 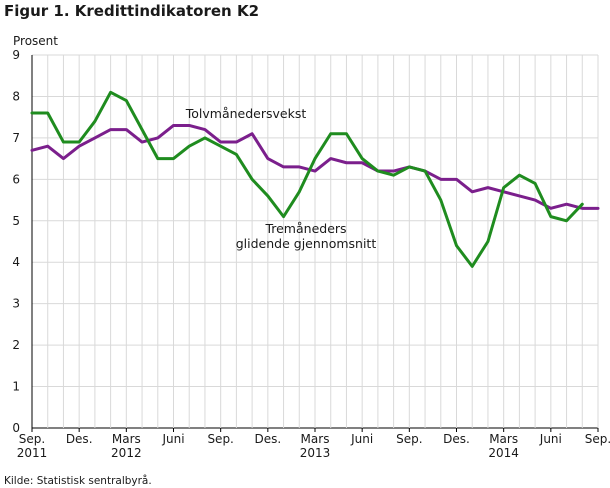 What do you see at coordinates (503, 453) in the screenshot?
I see `x-tick-year-label: 2014` at bounding box center [503, 453].